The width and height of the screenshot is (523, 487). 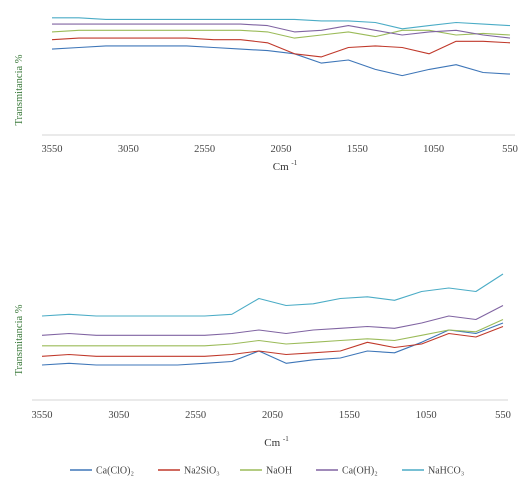 I want to click on legend-label: Ca(ClO)₂, so click(x=115, y=471).